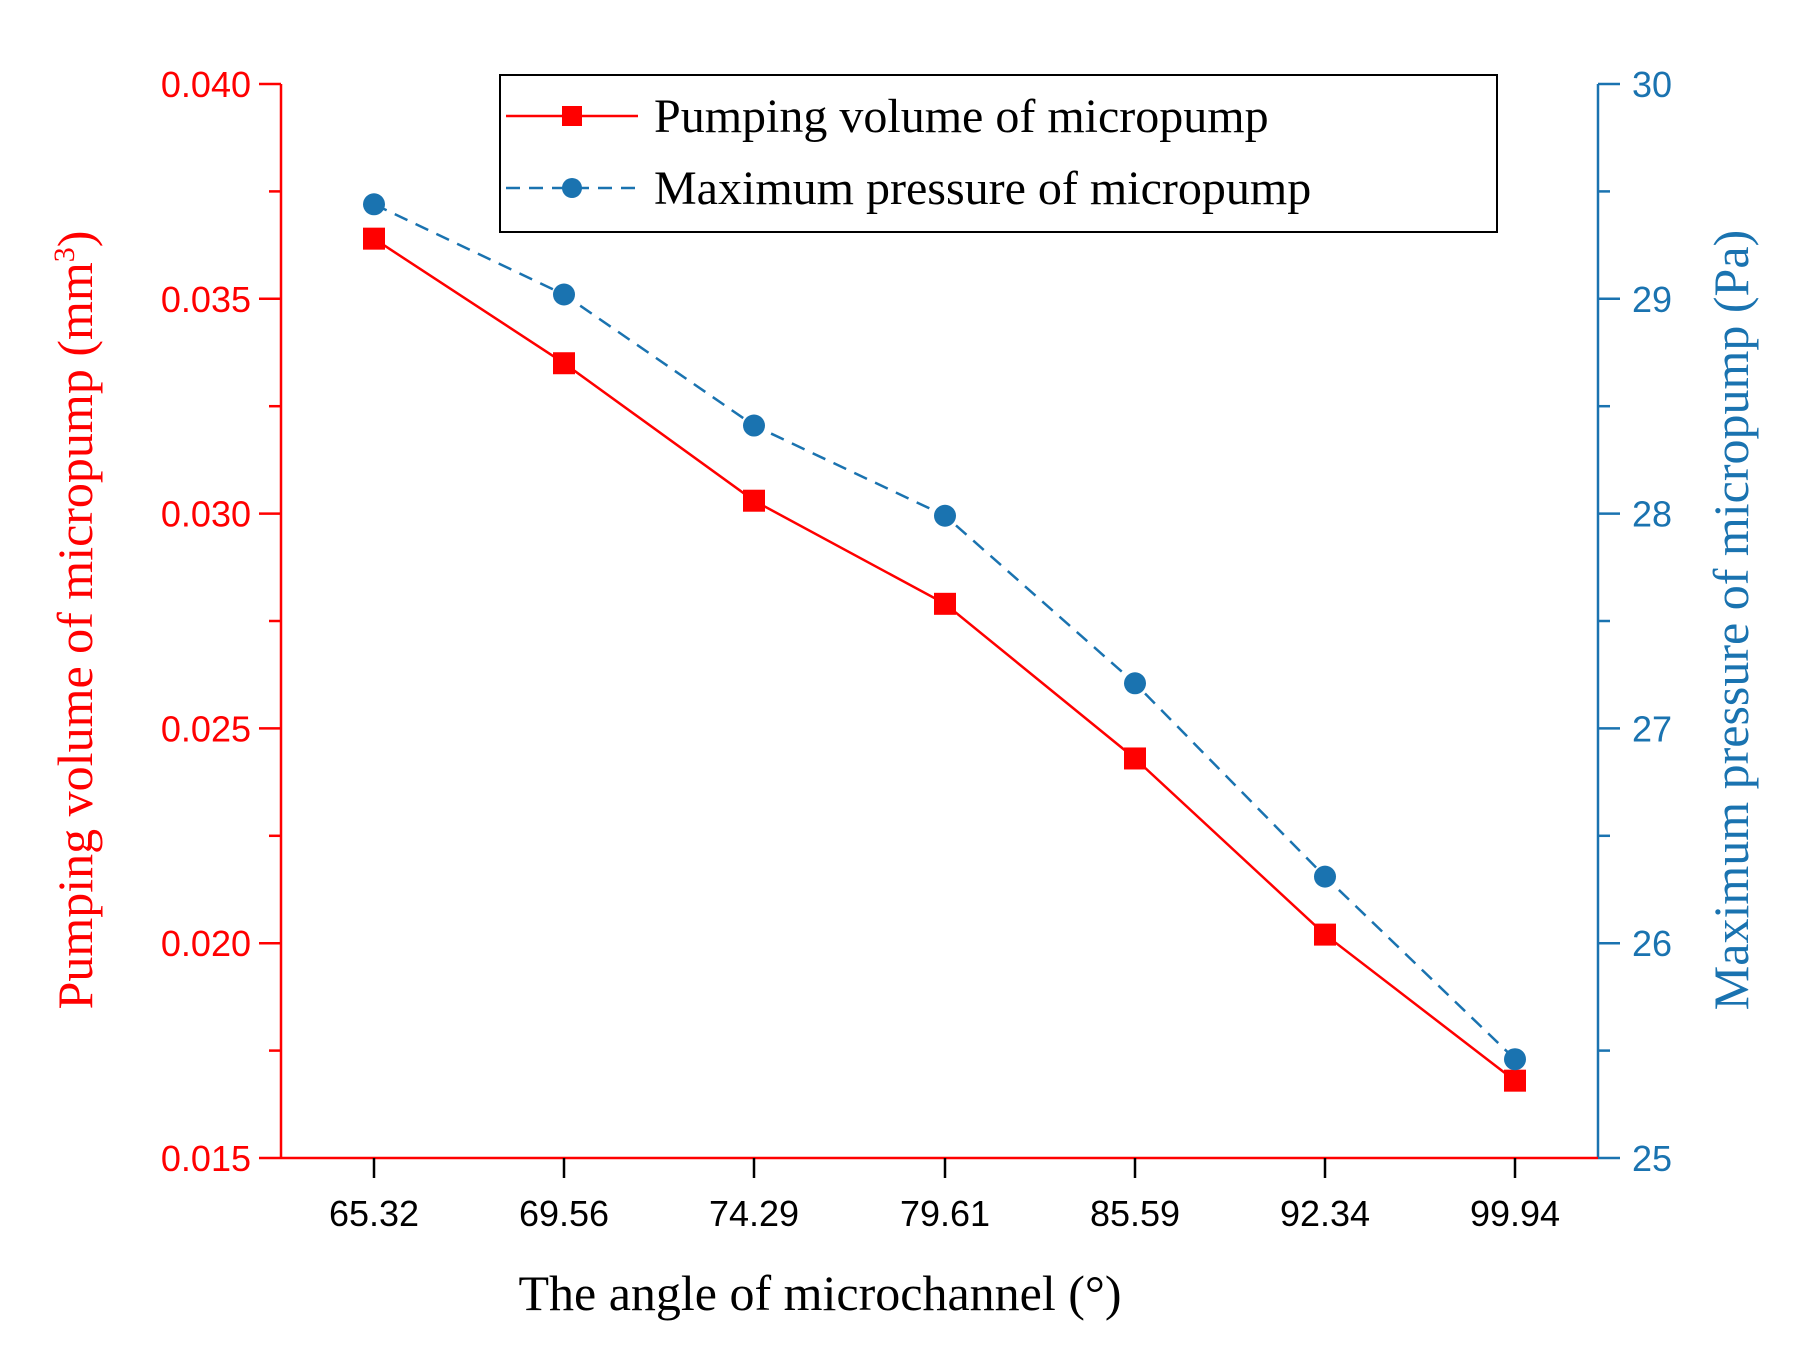 The width and height of the screenshot is (1797, 1360). Describe the element at coordinates (564, 1213) in the screenshot. I see `x-tick-label: 69.56` at that location.